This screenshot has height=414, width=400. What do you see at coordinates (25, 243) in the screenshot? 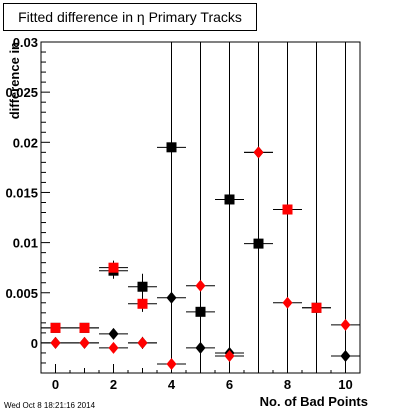
I see `y-tick-label: 0.01` at bounding box center [25, 243].